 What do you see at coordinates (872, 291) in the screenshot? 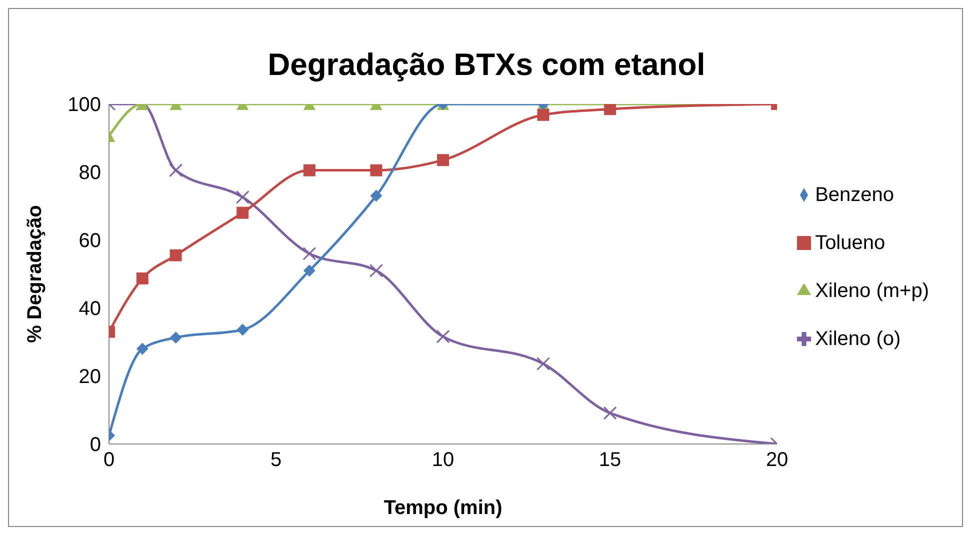
I see `legend-label: Xileno (m+p)` at bounding box center [872, 291].